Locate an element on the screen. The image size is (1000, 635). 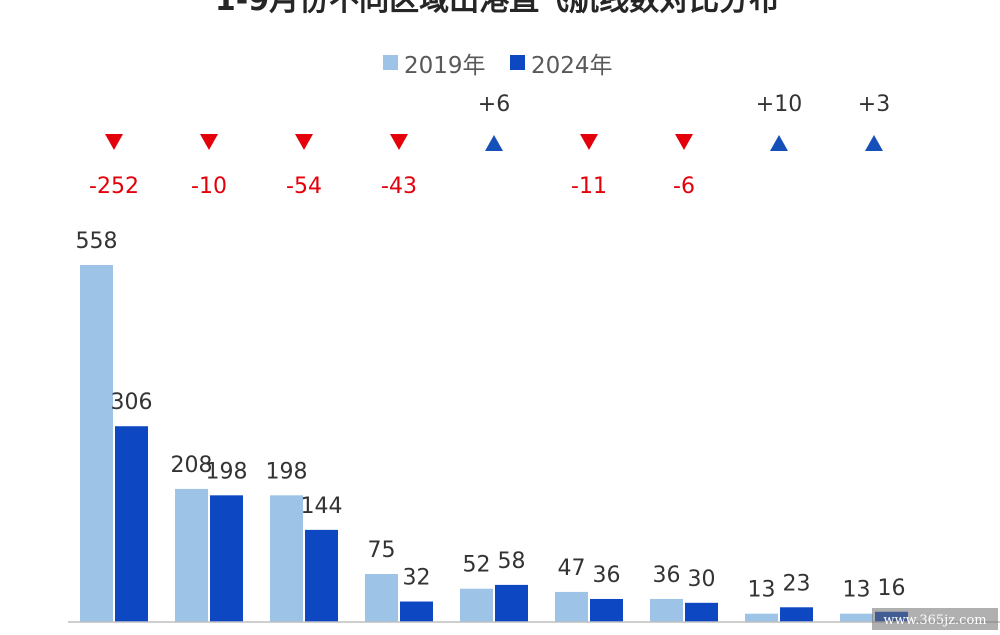
value-label-2024-8: 23 is located at coordinates (797, 583).